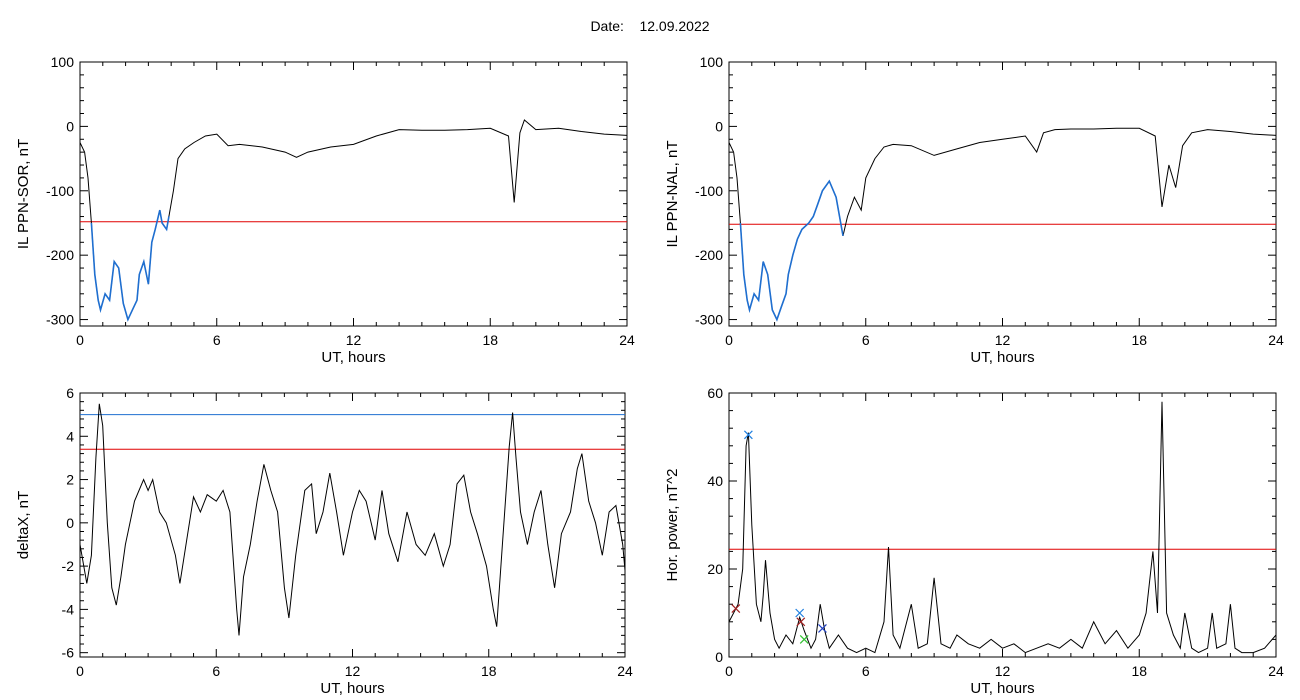  Describe the element at coordinates (68, 653) in the screenshot. I see `y-tick-label: -6` at that location.